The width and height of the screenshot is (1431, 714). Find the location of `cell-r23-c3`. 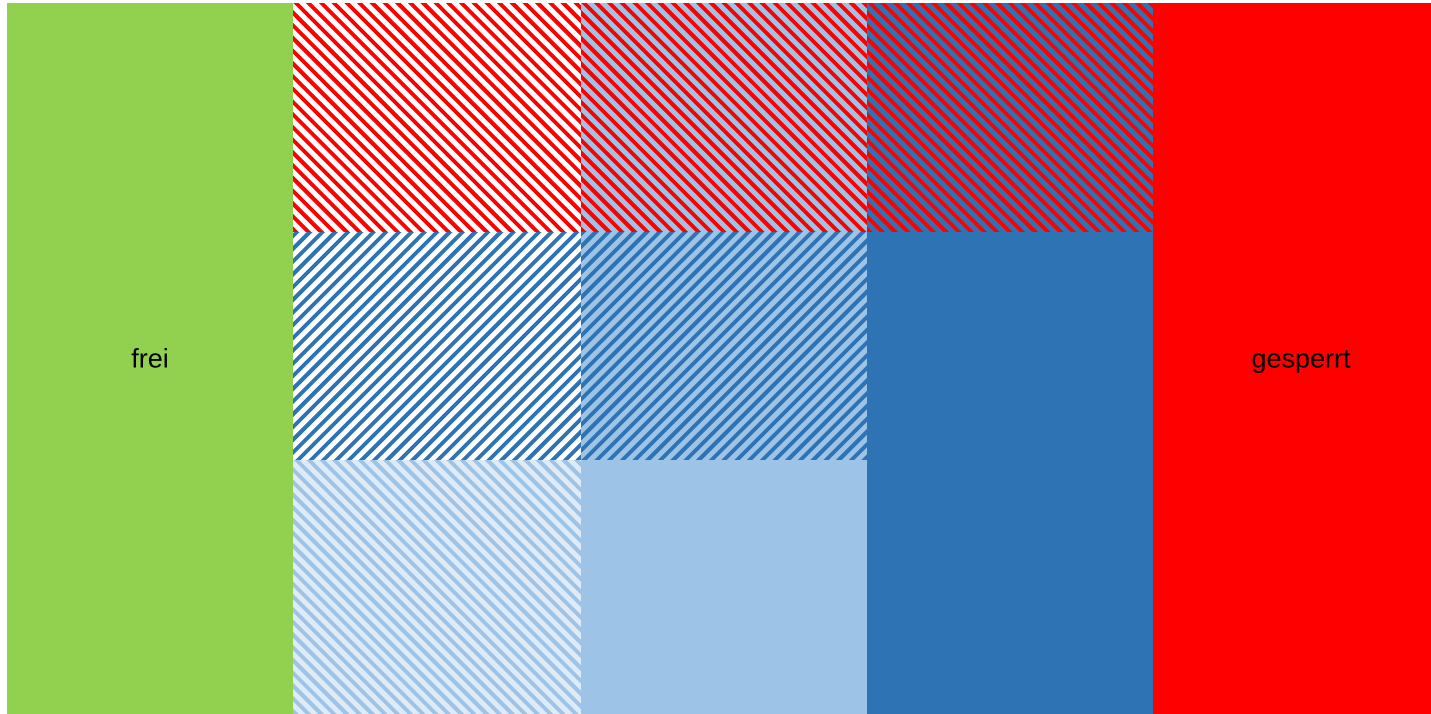

cell-r23-c3 is located at coordinates (1010, 473).